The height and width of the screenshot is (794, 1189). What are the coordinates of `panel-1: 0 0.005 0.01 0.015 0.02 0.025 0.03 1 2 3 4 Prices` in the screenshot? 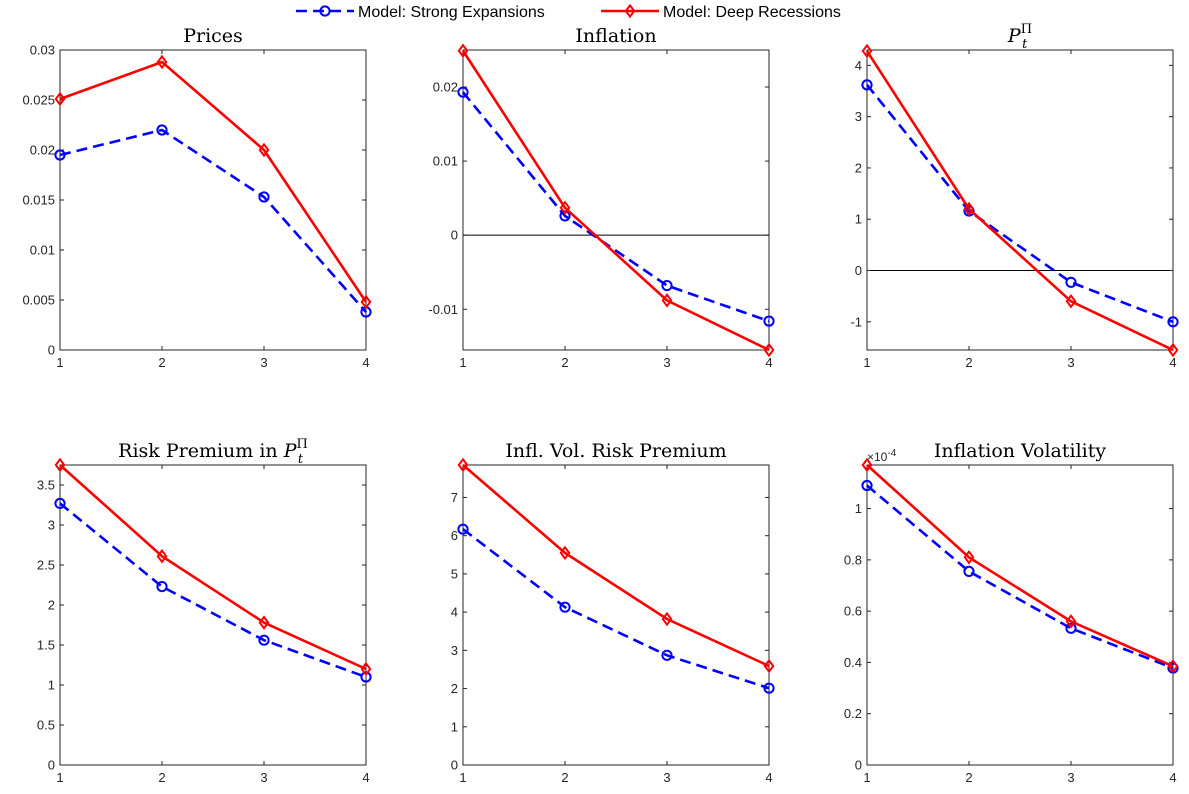 It's located at (197, 197).